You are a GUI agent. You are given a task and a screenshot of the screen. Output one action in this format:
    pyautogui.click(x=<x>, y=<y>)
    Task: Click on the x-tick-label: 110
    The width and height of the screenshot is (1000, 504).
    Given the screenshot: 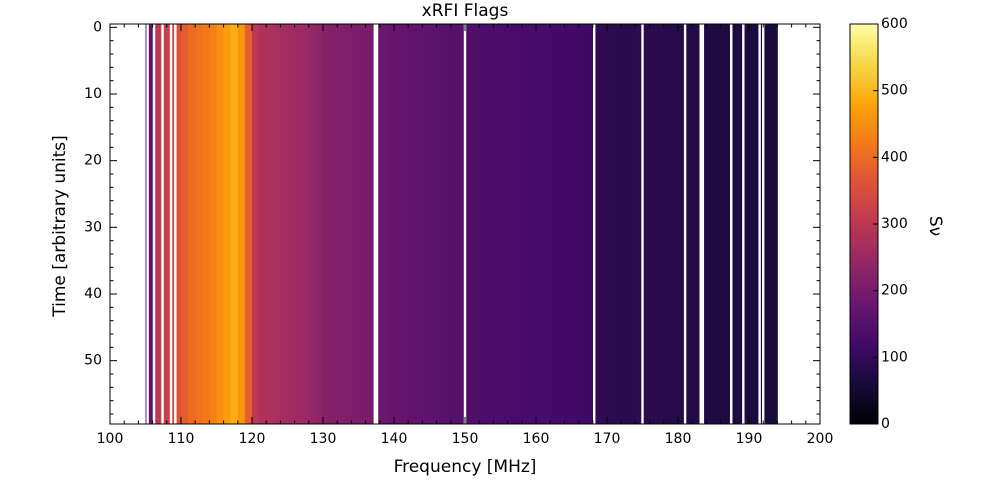 What is the action you would take?
    pyautogui.click(x=181, y=439)
    